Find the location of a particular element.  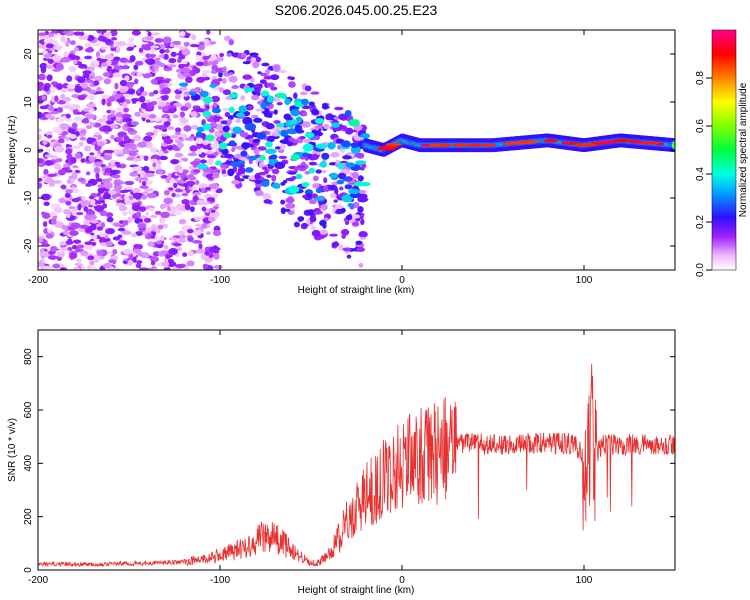

snr-y-label: SNR (10 * v/v) is located at coordinates (12, 450).